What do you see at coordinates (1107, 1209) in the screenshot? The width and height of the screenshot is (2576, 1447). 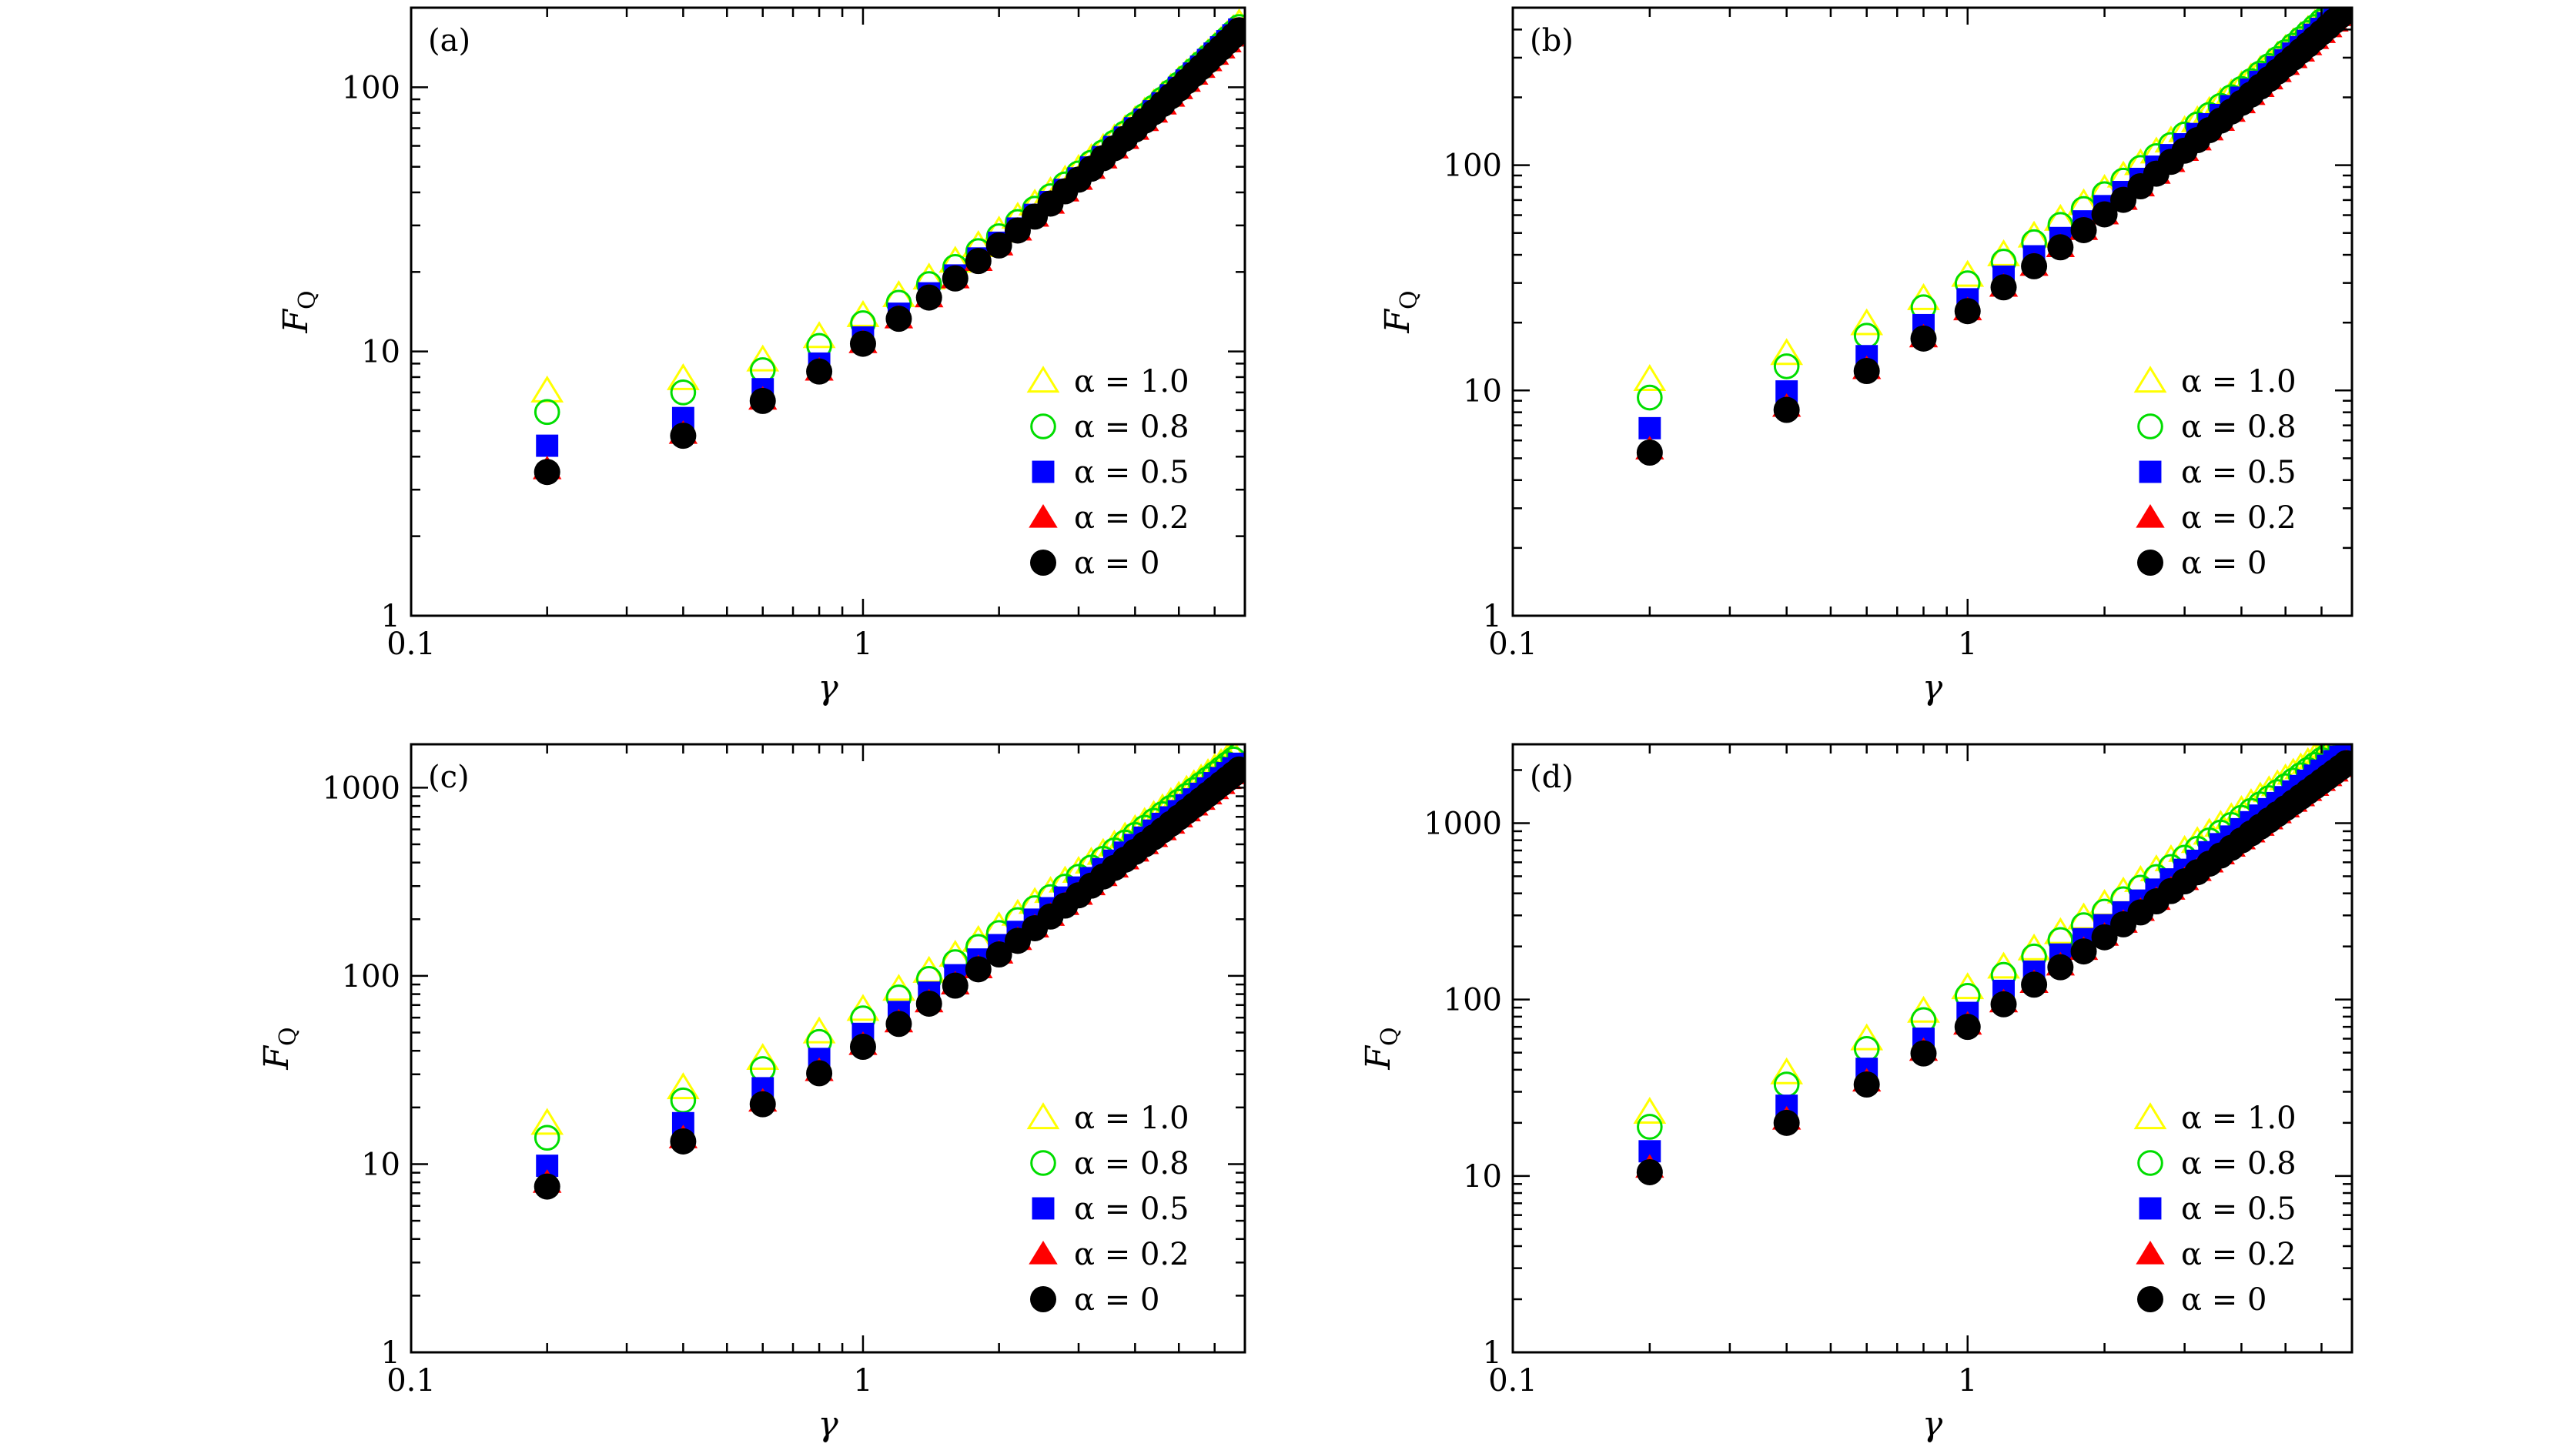 I see `legend: α = 1.0 α = 0.8 α = 0.5 α = 0.2 α = 0` at bounding box center [1107, 1209].